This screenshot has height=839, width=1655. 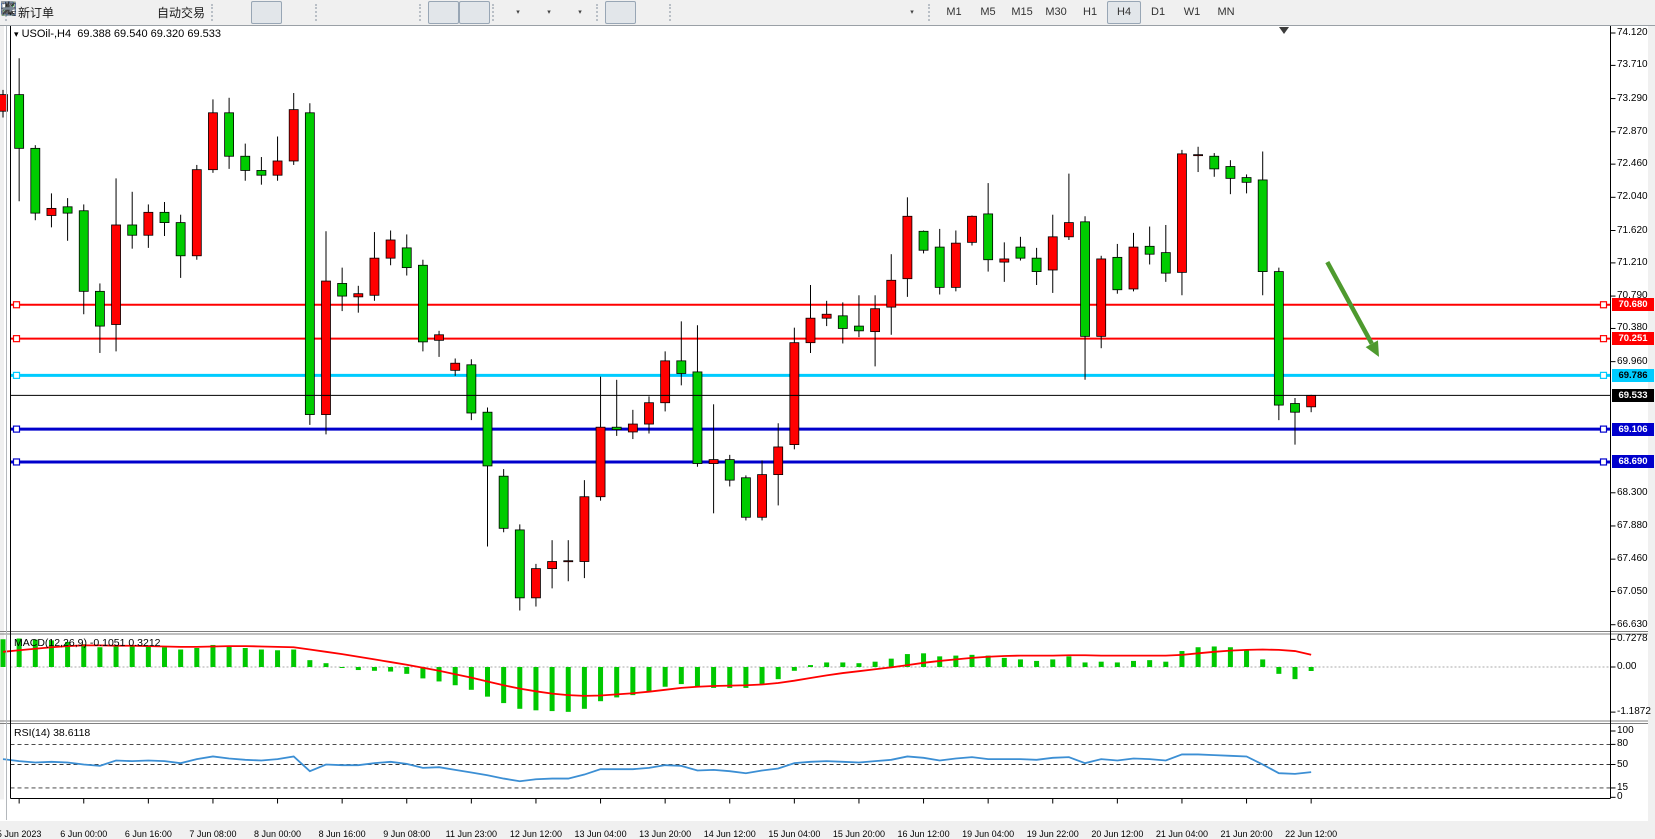 I want to click on template-button: ▾, so click(x=297, y=12).